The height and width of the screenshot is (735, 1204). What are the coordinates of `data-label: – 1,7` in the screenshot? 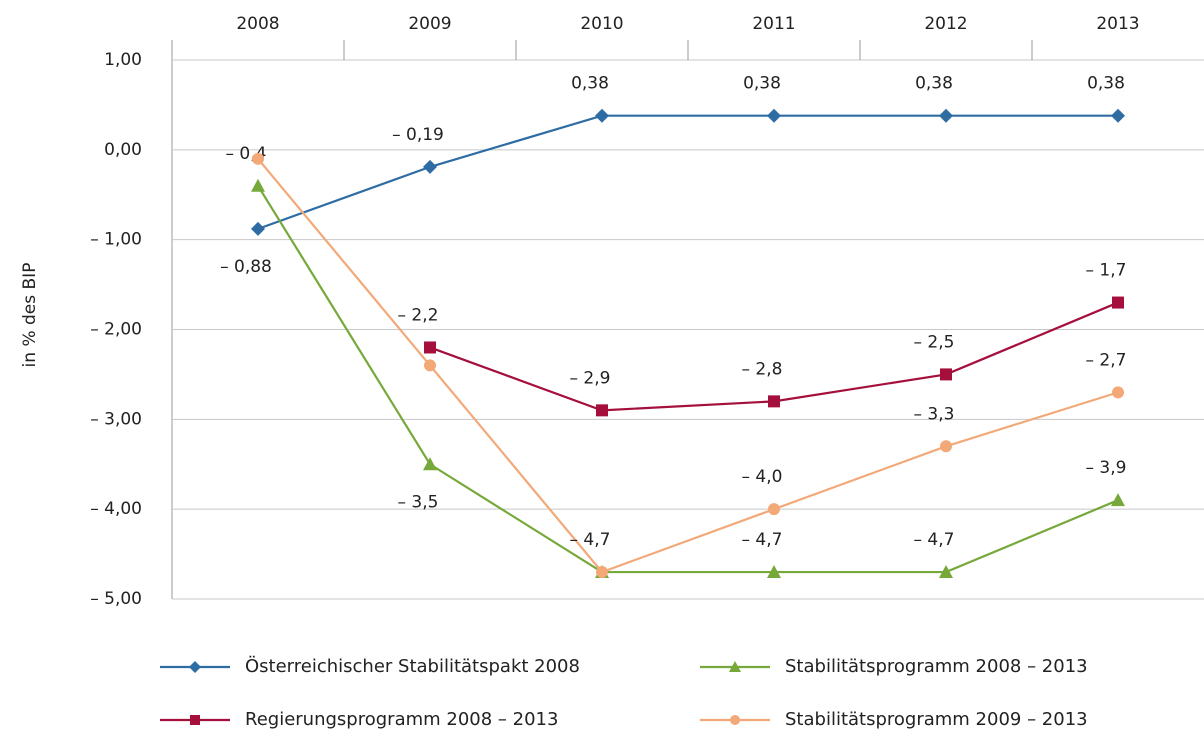 It's located at (1106, 271).